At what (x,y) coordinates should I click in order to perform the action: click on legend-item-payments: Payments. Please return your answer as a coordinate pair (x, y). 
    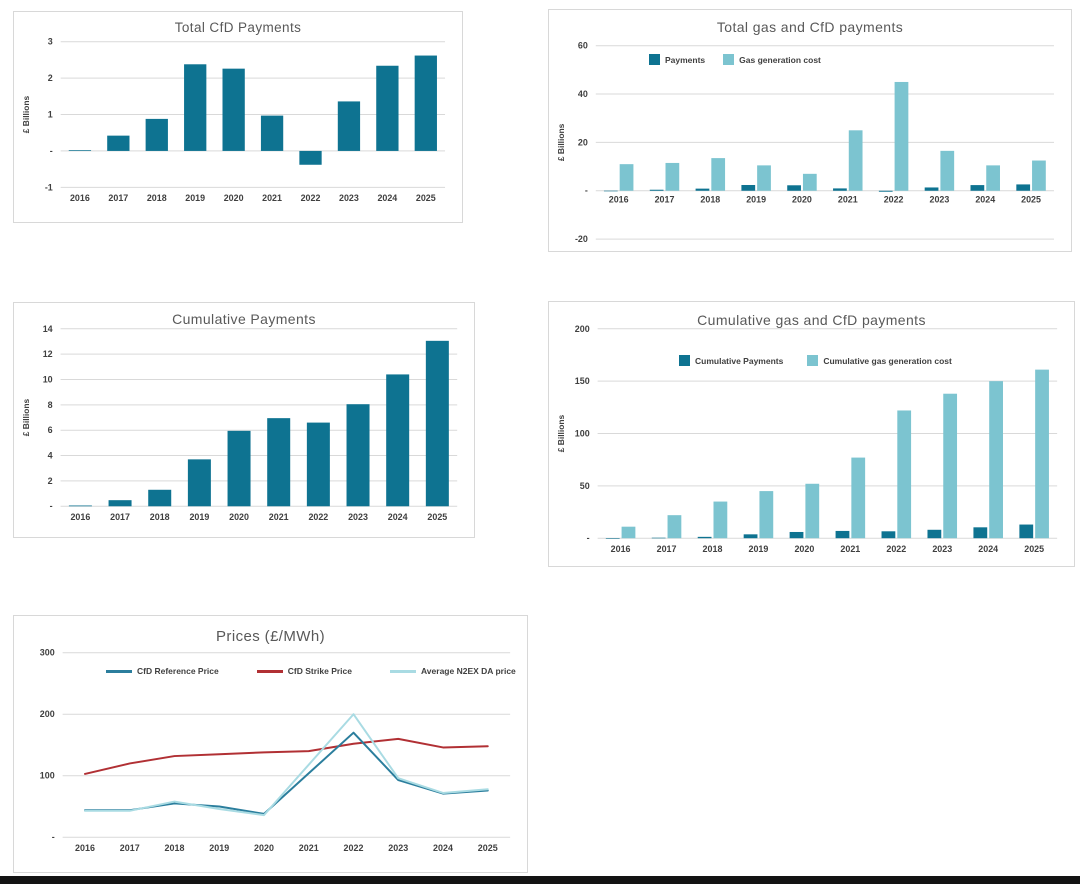
    Looking at the image, I should click on (677, 59).